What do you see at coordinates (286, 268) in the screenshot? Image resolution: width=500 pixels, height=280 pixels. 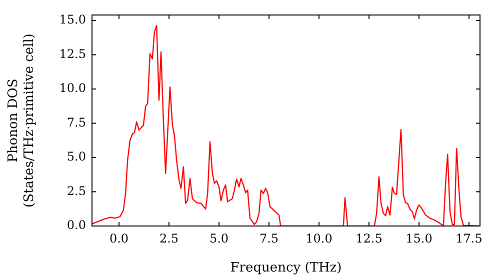 I see `x-axis-title: Frequency (THz)` at bounding box center [286, 268].